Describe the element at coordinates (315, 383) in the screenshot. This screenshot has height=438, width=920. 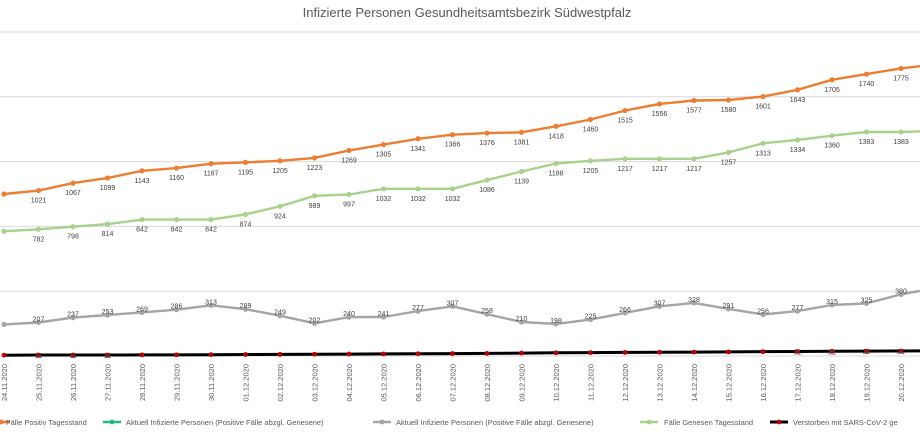
I see `x-tick-label: 03.12.2020` at that location.